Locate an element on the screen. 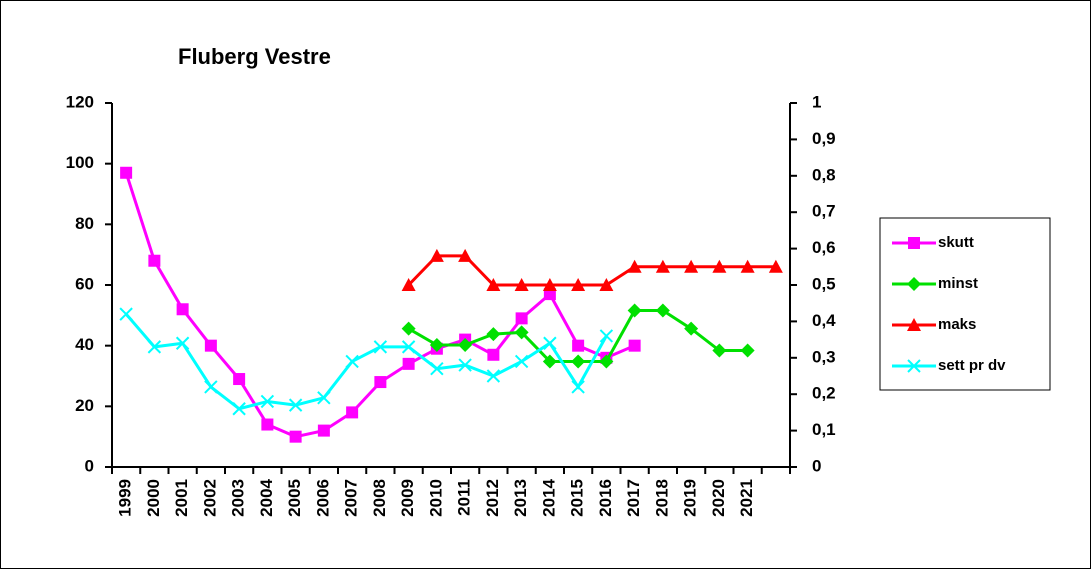 The width and height of the screenshot is (1091, 569). y2-tick-label: 0 is located at coordinates (816, 465).